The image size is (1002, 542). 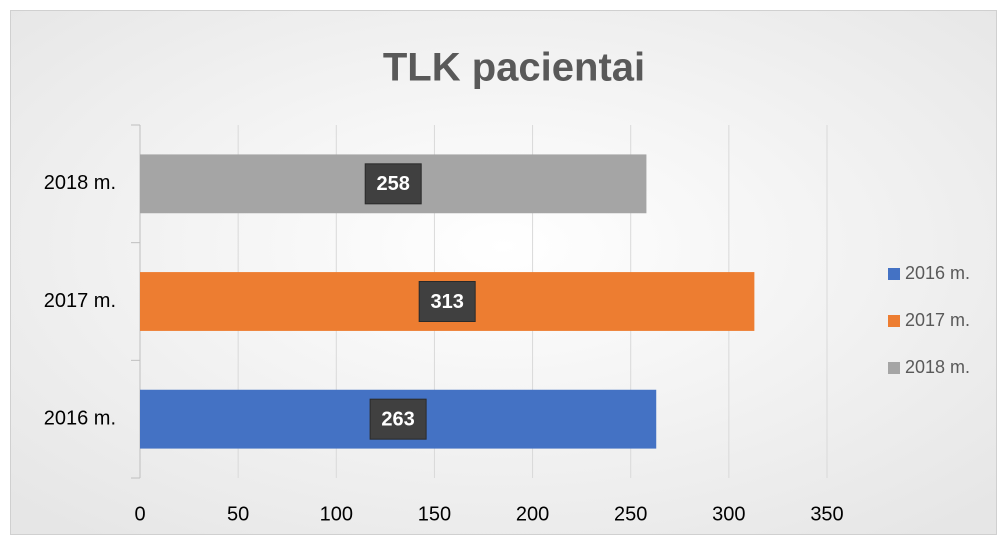 What do you see at coordinates (80, 183) in the screenshot?
I see `y-tick-label: 2018 m.` at bounding box center [80, 183].